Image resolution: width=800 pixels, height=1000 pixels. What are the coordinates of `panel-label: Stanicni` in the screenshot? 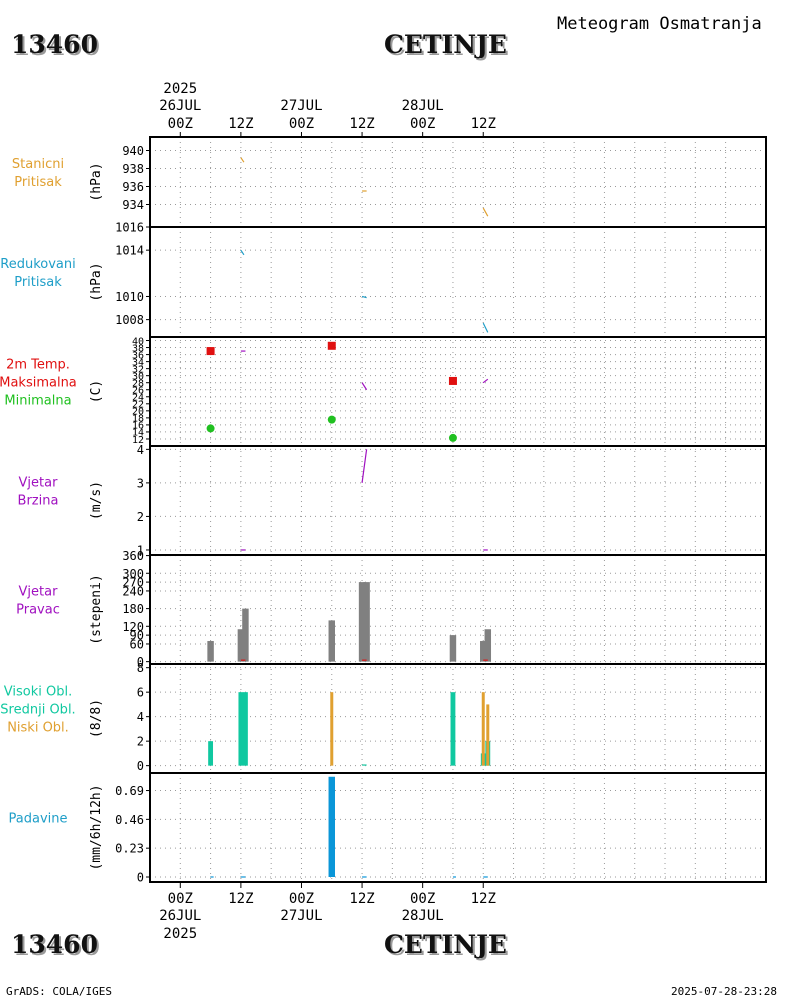 It's located at (38, 164).